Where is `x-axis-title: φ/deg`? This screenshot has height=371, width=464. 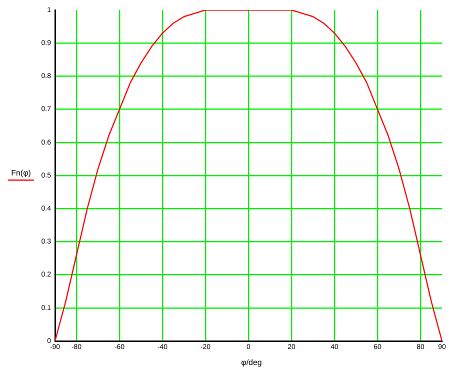
x-axis-title: φ/deg is located at coordinates (251, 362).